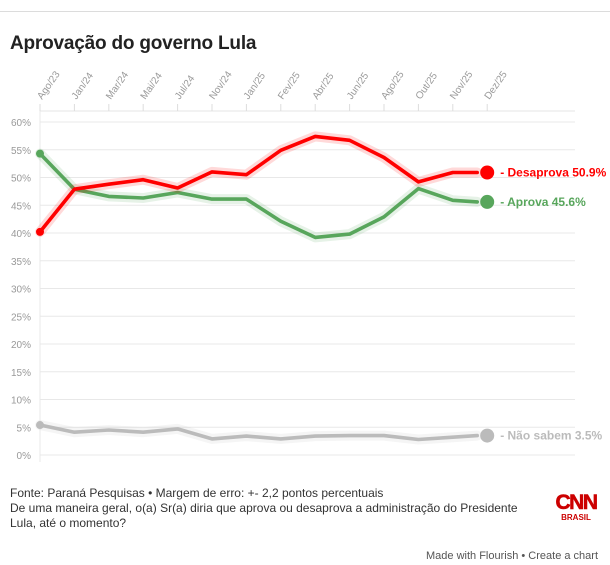 The image size is (610, 565). What do you see at coordinates (255, 85) in the screenshot?
I see `x-tick-label: Jan/25` at bounding box center [255, 85].